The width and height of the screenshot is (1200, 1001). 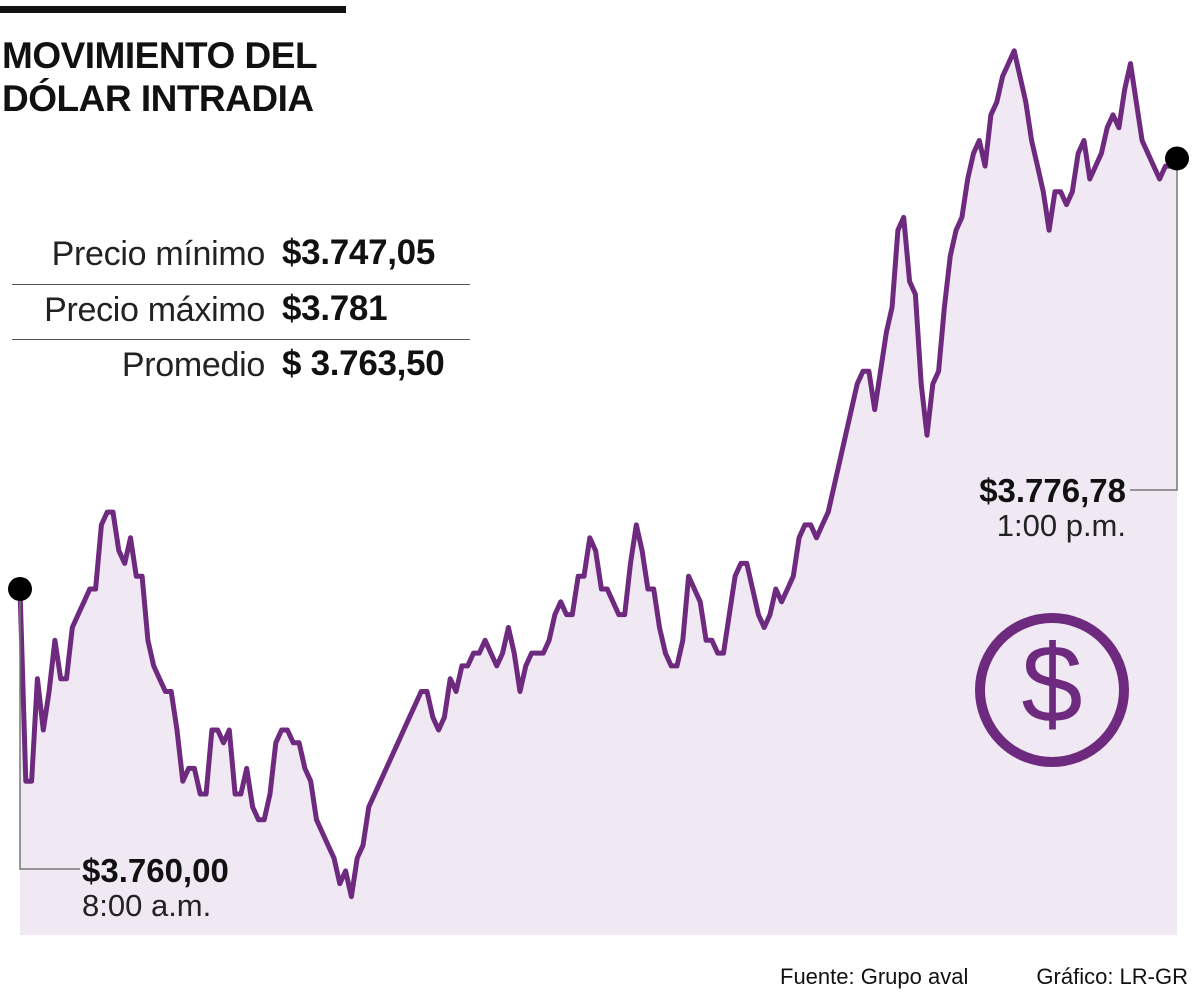 What do you see at coordinates (173, 9) in the screenshot?
I see `title-rule` at bounding box center [173, 9].